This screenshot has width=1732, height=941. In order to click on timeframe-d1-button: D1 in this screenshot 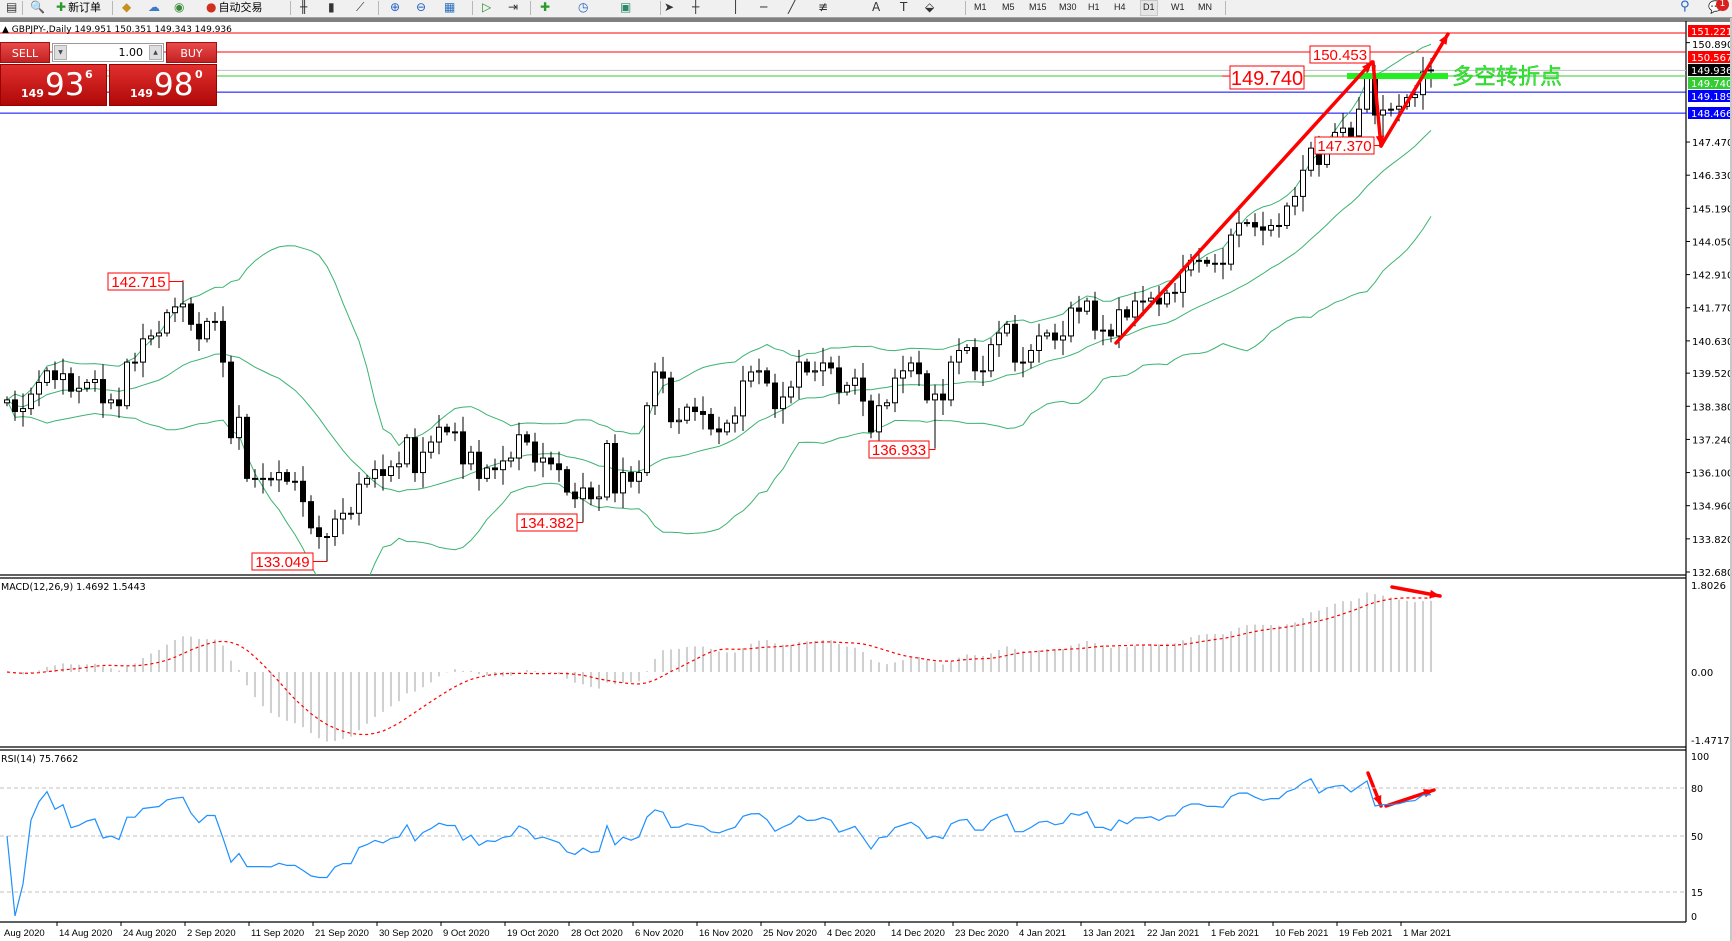, I will do `click(1149, 8)`.